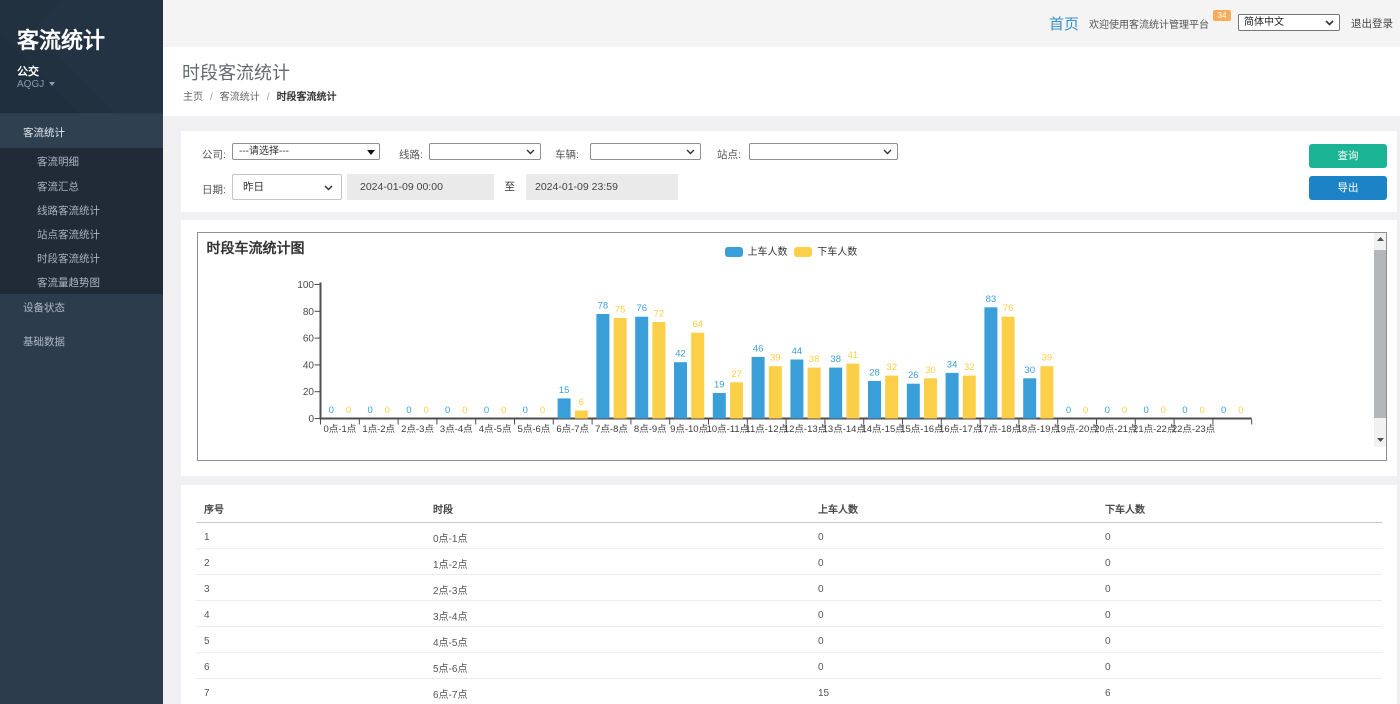 The height and width of the screenshot is (704, 1400). Describe the element at coordinates (805, 429) in the screenshot. I see `svg-text: 12点-13点` at that location.